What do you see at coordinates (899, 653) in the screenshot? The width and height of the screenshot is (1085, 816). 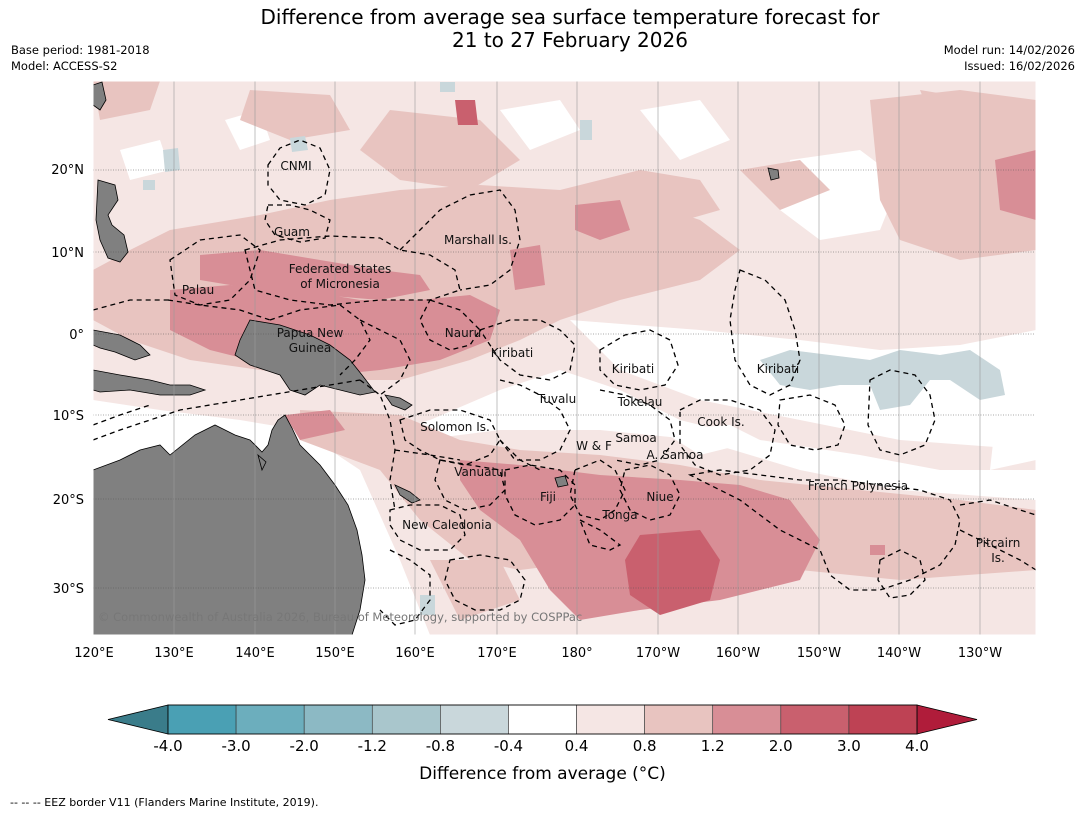 I see `lon-label: 140°W` at bounding box center [899, 653].